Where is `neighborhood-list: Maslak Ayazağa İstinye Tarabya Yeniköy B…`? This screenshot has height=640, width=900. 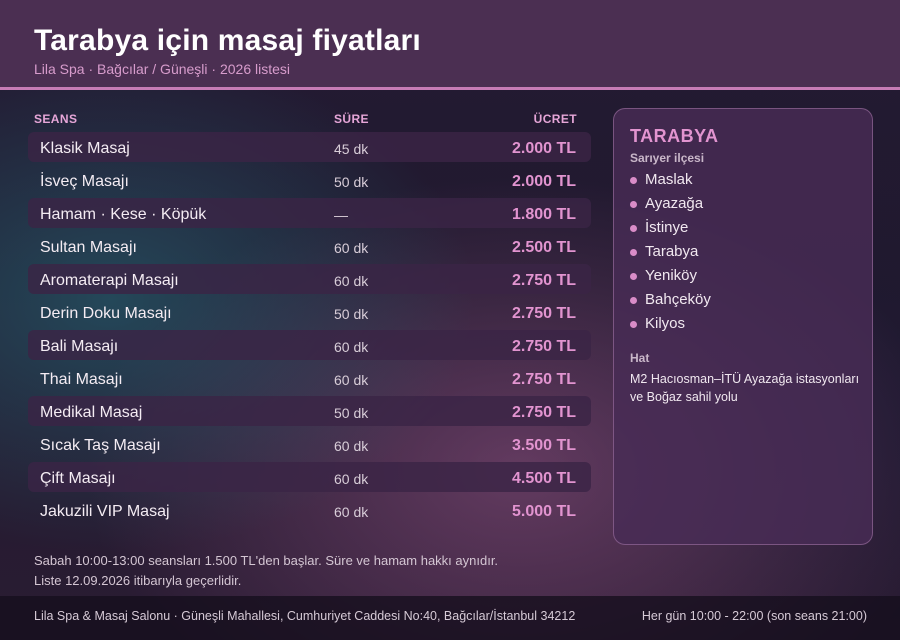
neighborhood-list: Maslak Ayazağa İstinye Tarabya Yeniköy B… is located at coordinates (670, 255).